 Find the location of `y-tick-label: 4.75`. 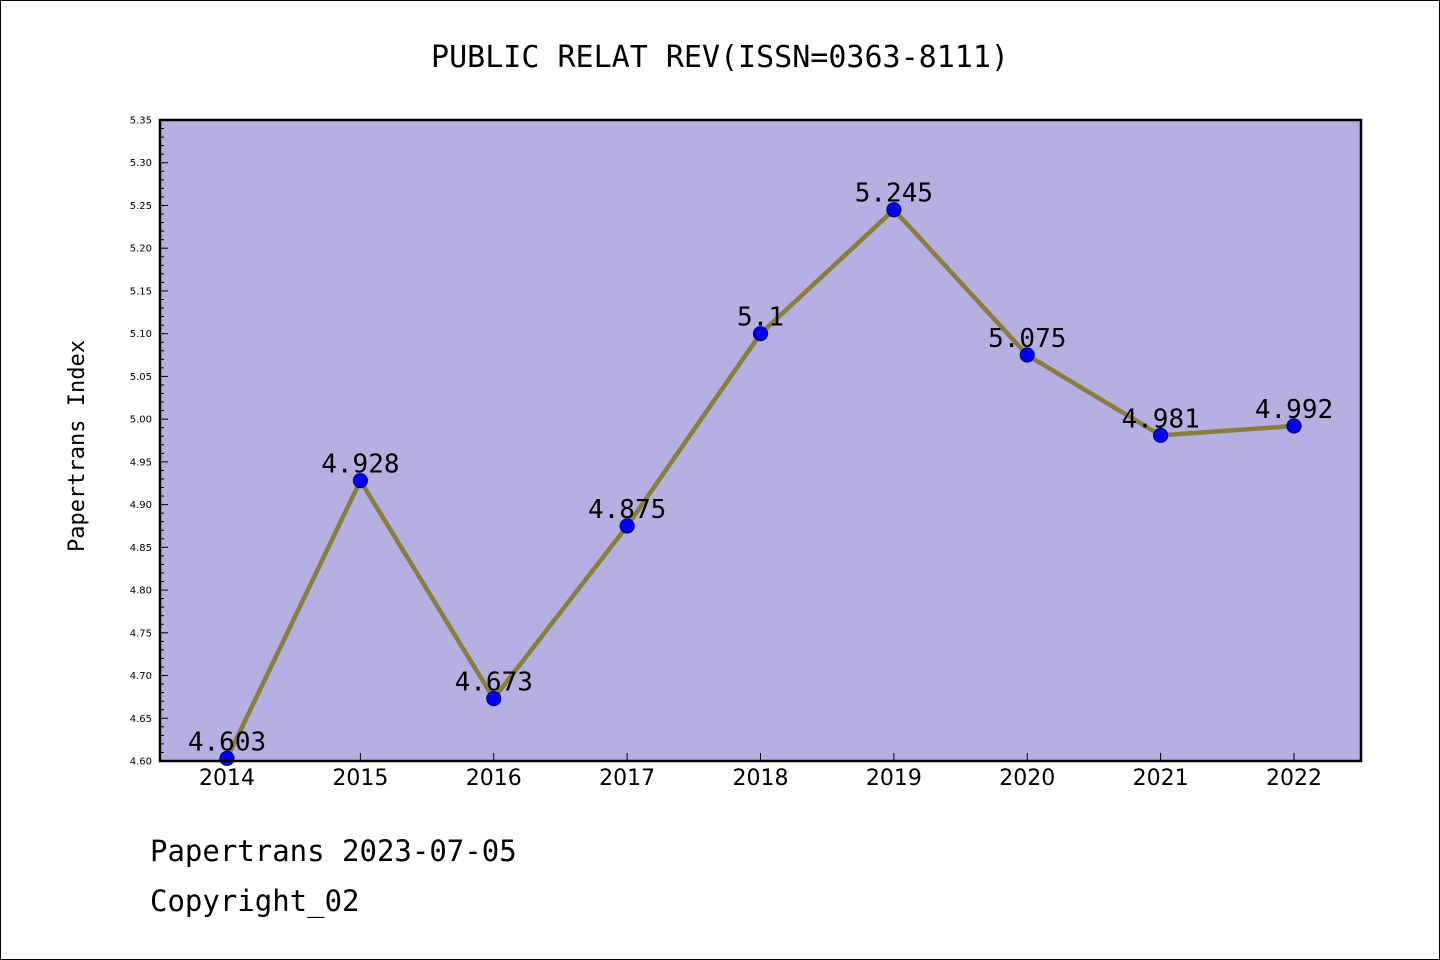

y-tick-label: 4.75 is located at coordinates (141, 633).